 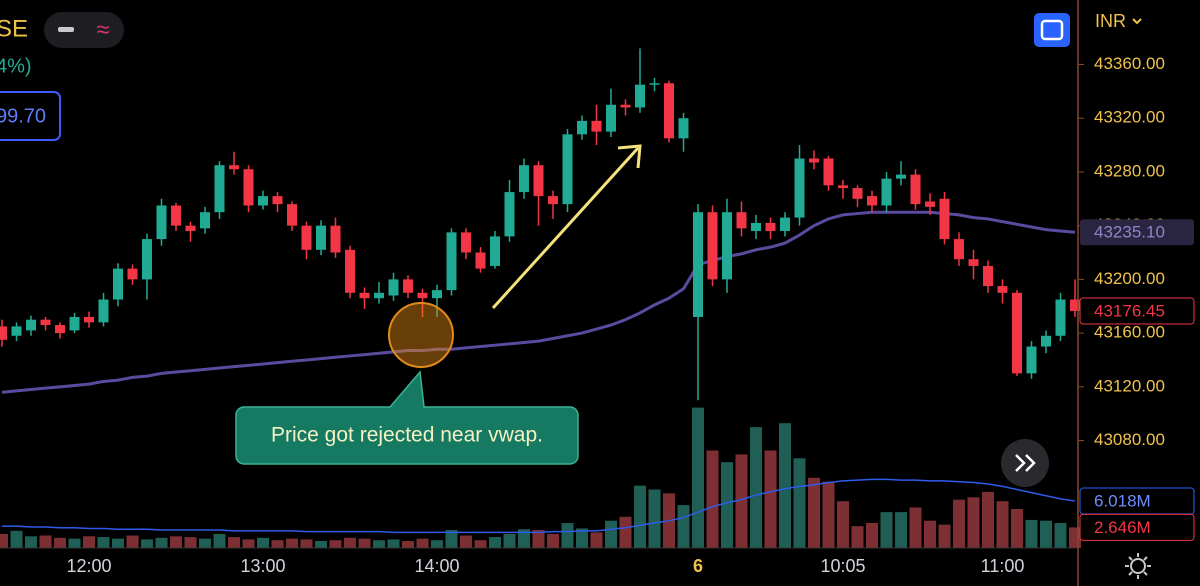 What do you see at coordinates (407, 435) in the screenshot?
I see `annotation: Price got rejected near vwap.` at bounding box center [407, 435].